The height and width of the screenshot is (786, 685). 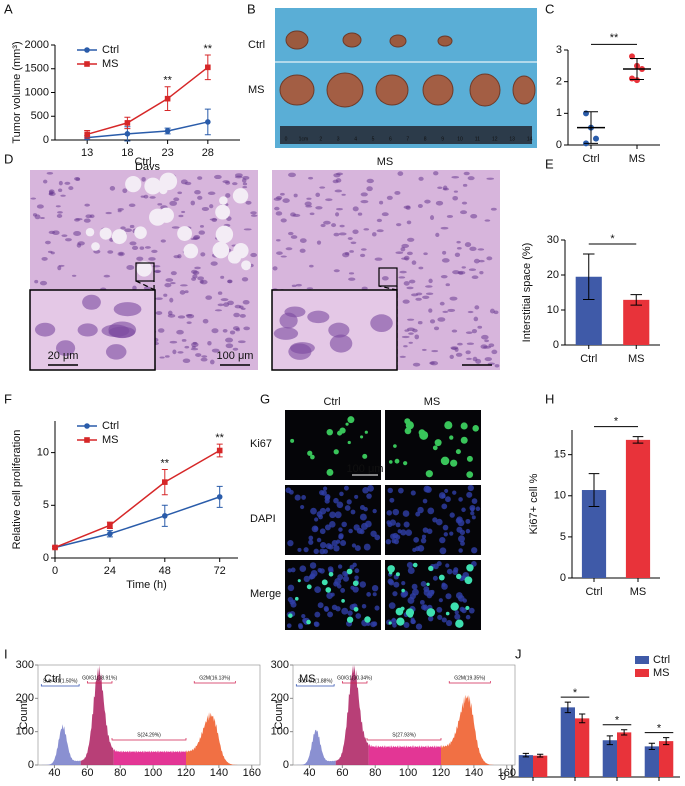 I want to click on y-tick-label: 300, so click(x=280, y=665).